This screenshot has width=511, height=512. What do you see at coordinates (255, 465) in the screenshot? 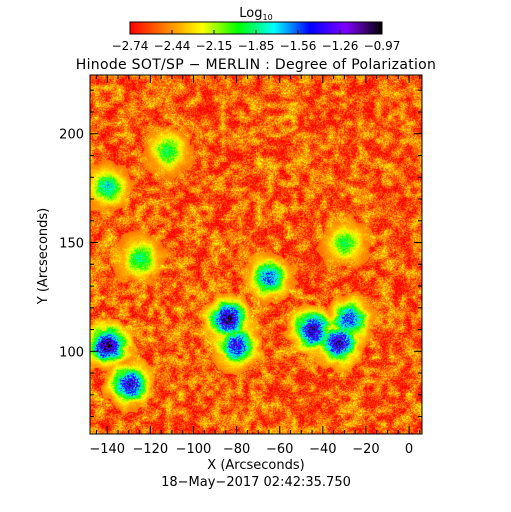
I see `x-axis-label: X (Arcseconds)` at bounding box center [255, 465].